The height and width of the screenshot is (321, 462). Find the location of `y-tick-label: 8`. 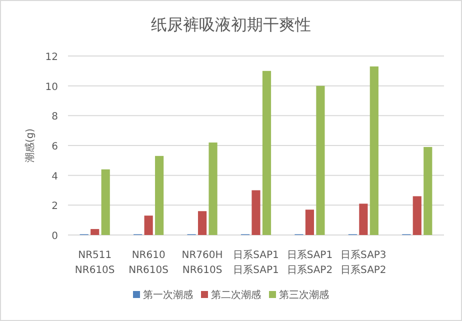

y-tick-label: 8 is located at coordinates (55, 117).